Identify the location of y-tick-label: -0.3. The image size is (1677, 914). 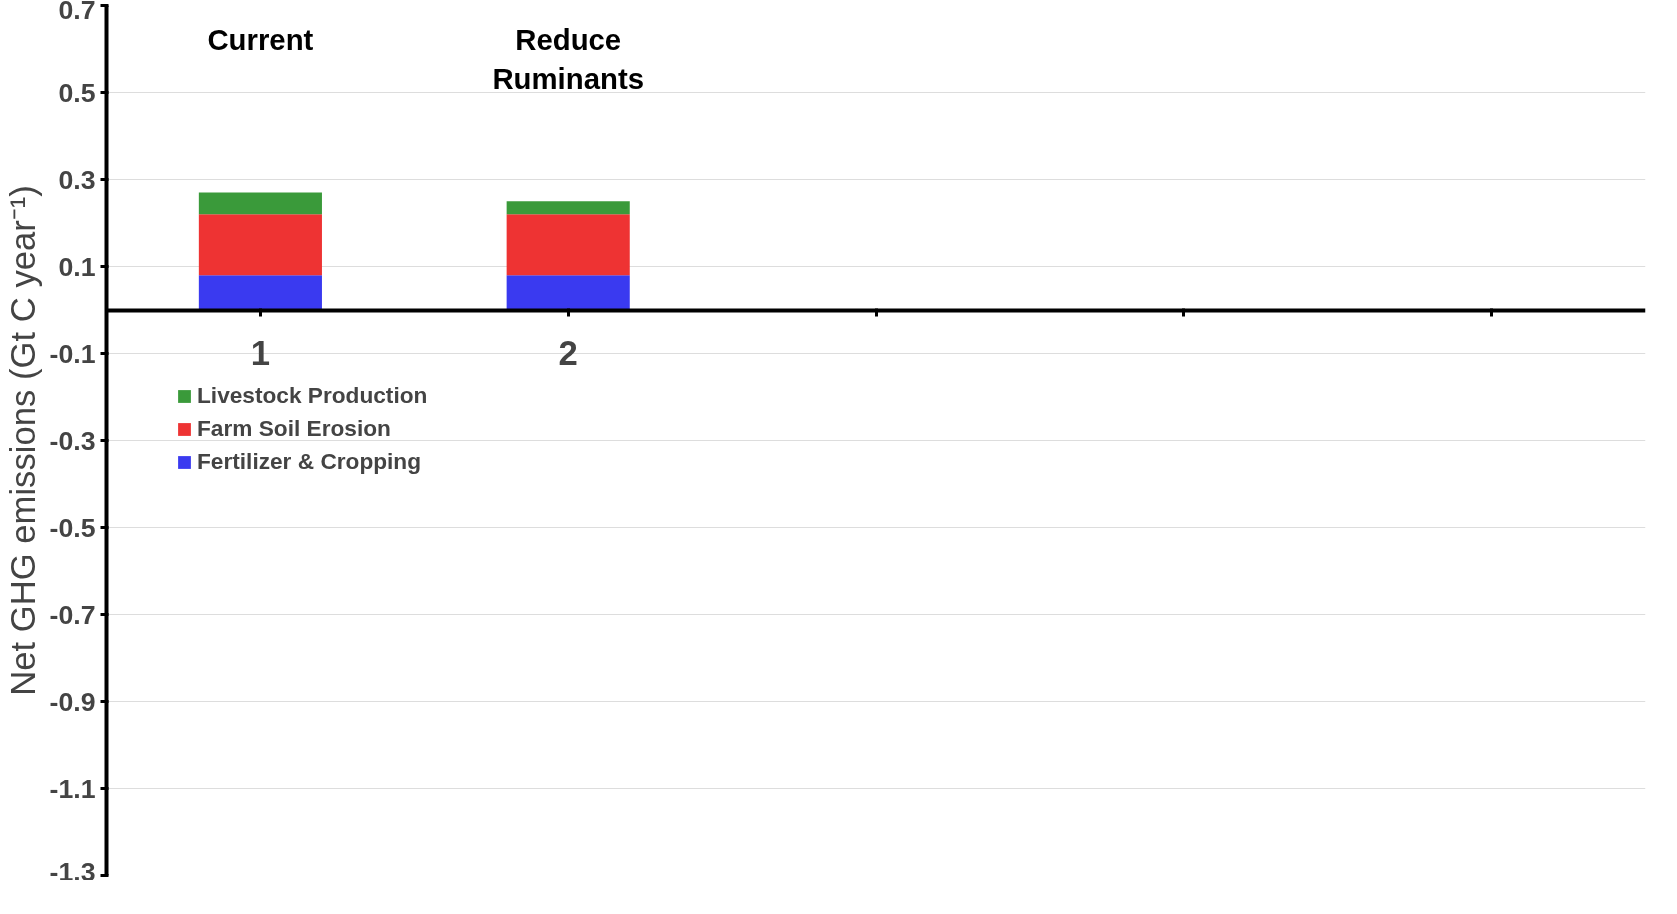
(72, 440).